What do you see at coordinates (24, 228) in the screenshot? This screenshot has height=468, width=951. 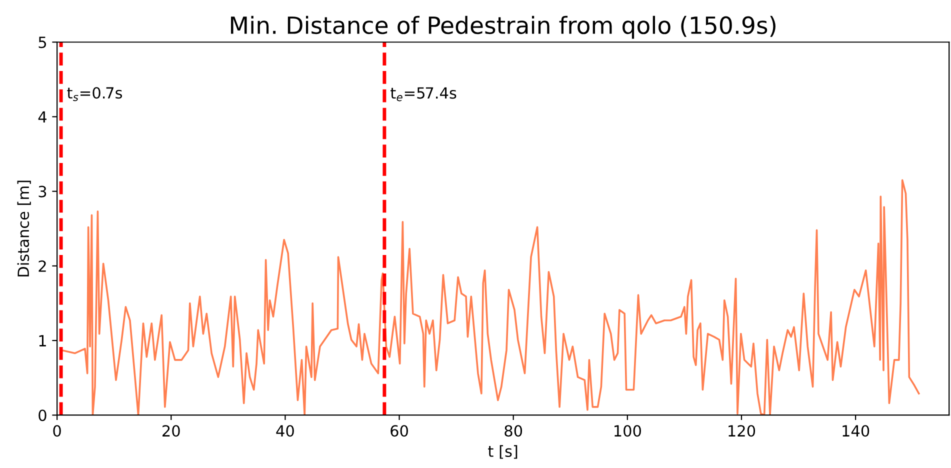 I see `y-axis-title: Distance [m]` at bounding box center [24, 228].